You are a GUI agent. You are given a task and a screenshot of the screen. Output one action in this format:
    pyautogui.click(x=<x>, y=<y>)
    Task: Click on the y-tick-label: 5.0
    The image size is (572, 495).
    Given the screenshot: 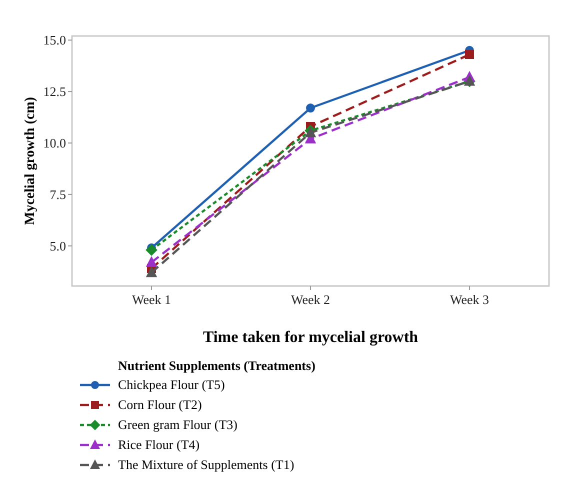 What is the action you would take?
    pyautogui.click(x=58, y=246)
    